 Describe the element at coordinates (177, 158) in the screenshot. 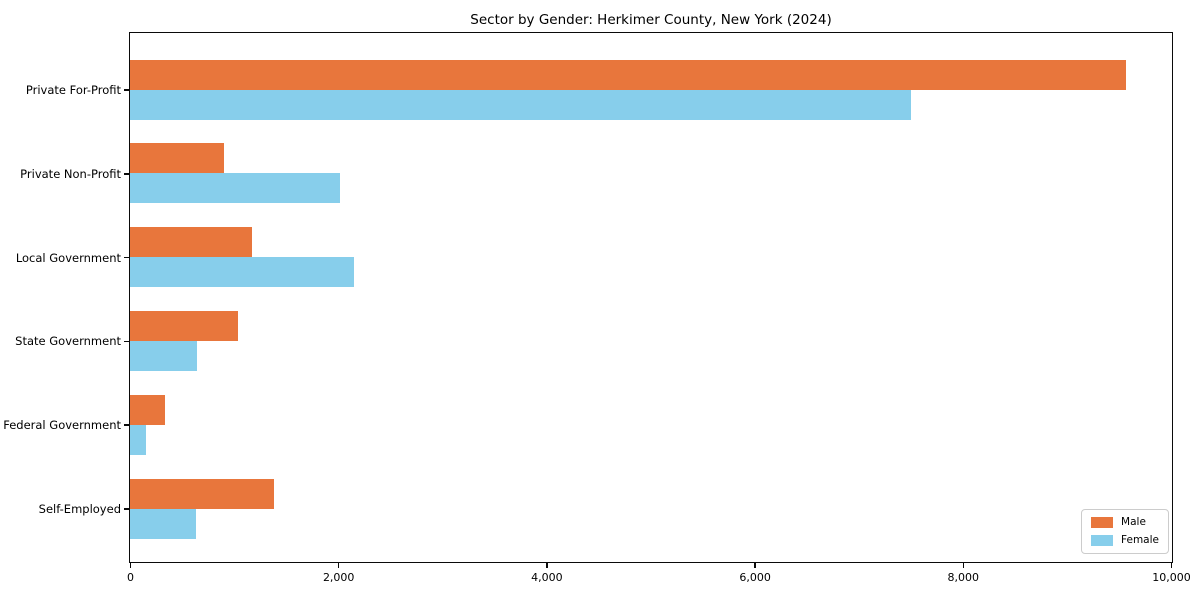

I see `bar-male-private-non-profit` at that location.